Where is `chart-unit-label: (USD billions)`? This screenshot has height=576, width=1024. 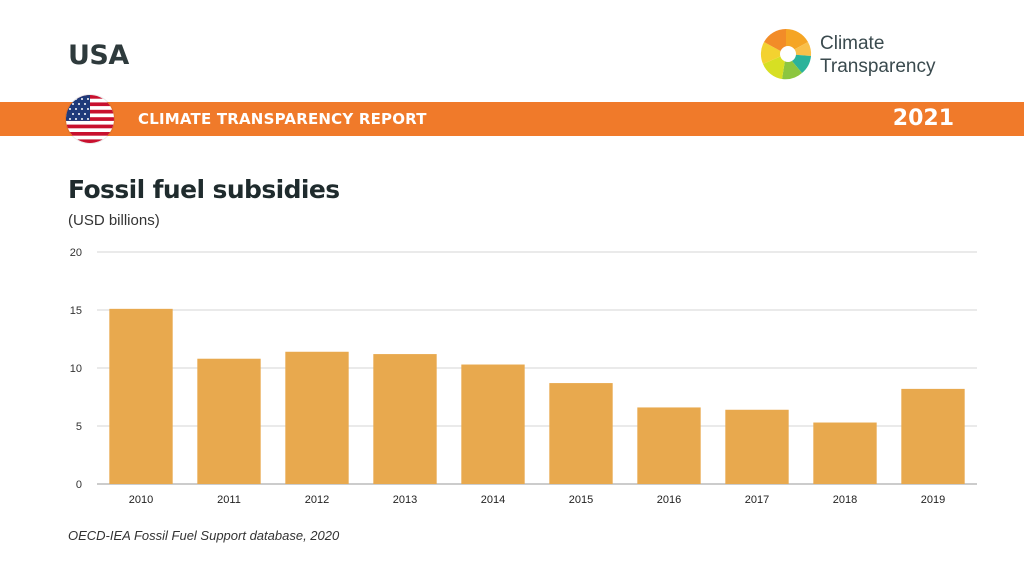 chart-unit-label: (USD billions) is located at coordinates (114, 220).